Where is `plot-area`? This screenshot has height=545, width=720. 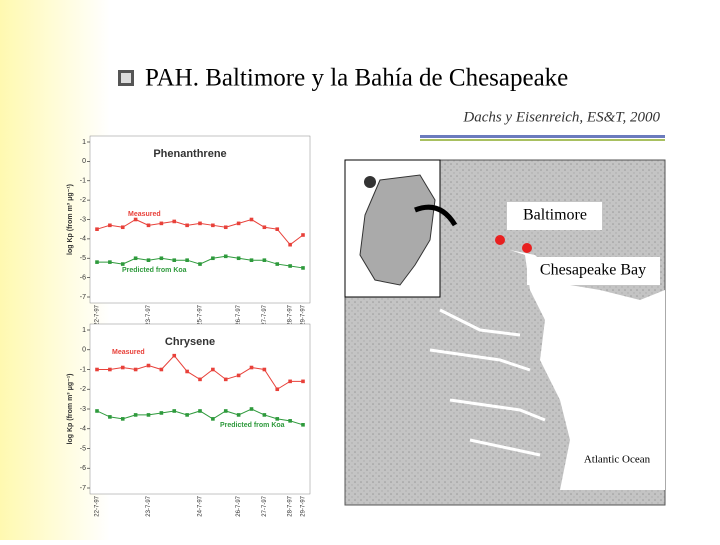 plot-area is located at coordinates (200, 219).